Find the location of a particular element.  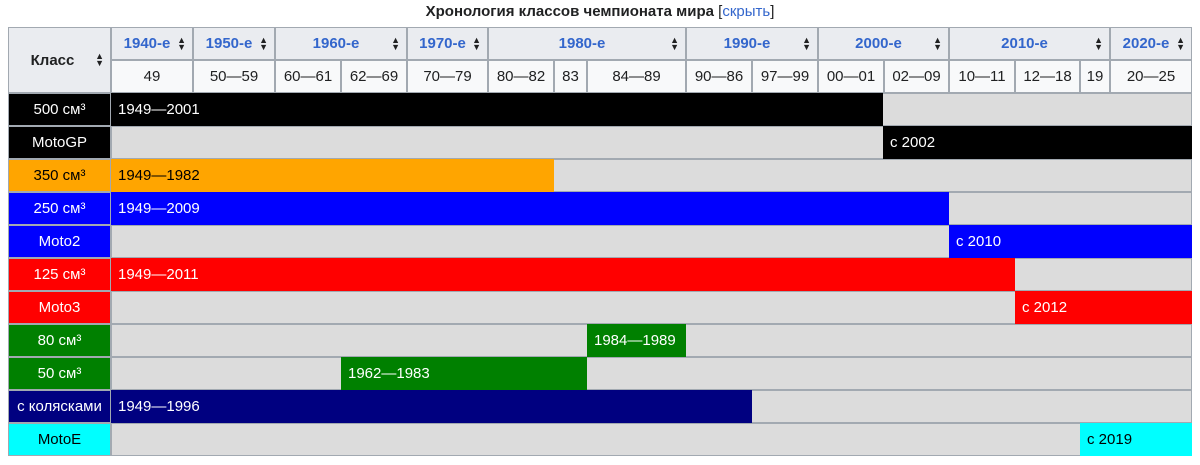

decade-header: 2010-е ▲ ▼ is located at coordinates (1029, 43).